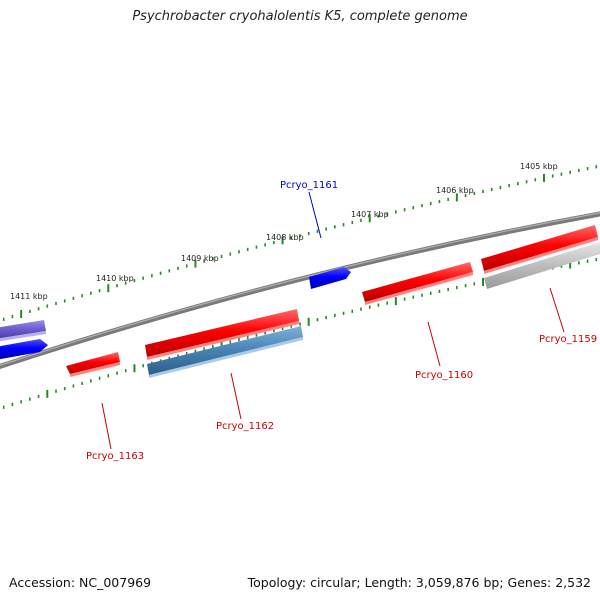 The image size is (600, 600). I want to click on gene-label-pcryo-1160: Pcryo_1160, so click(444, 375).